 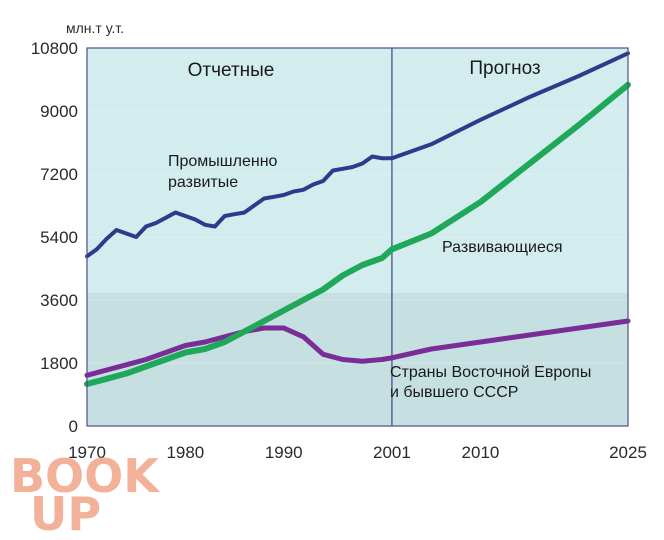 What do you see at coordinates (231, 70) in the screenshot?
I see `section-label-reported: Отчетные` at bounding box center [231, 70].